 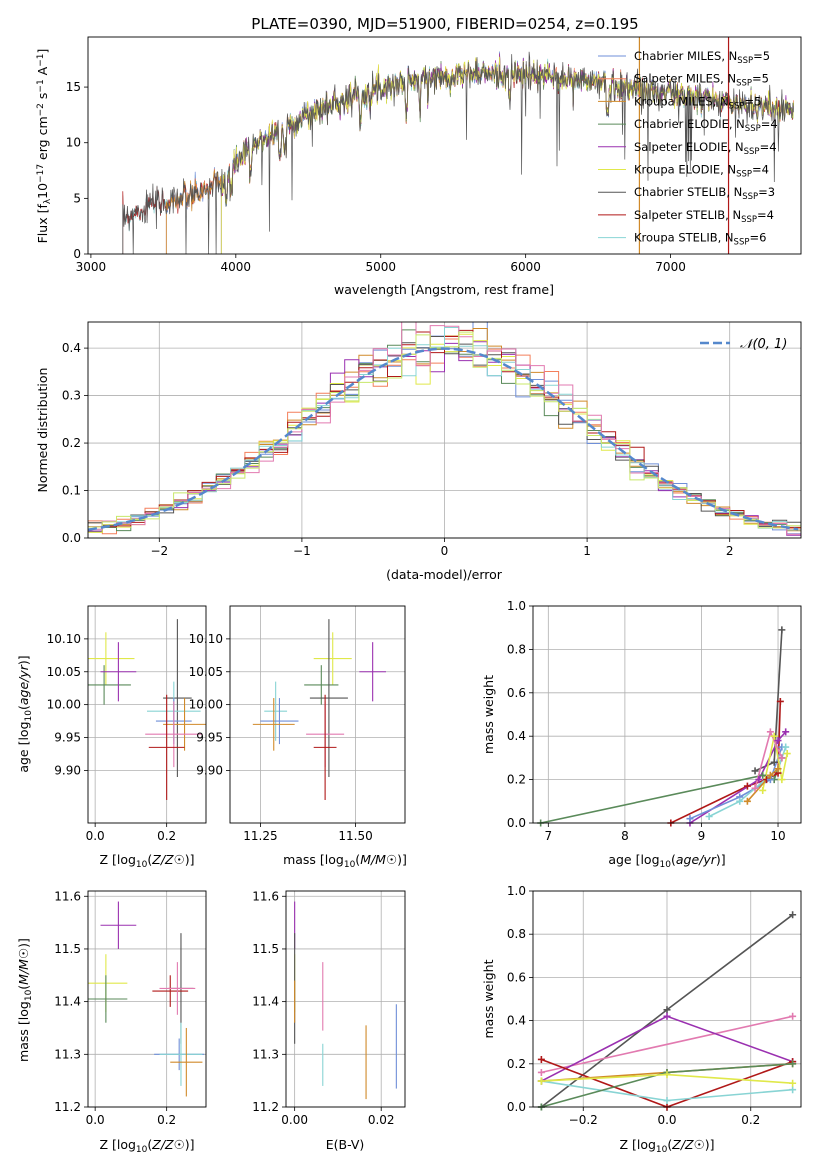 I want to click on y-tick-label: 11.3, so click(x=67, y=1054).